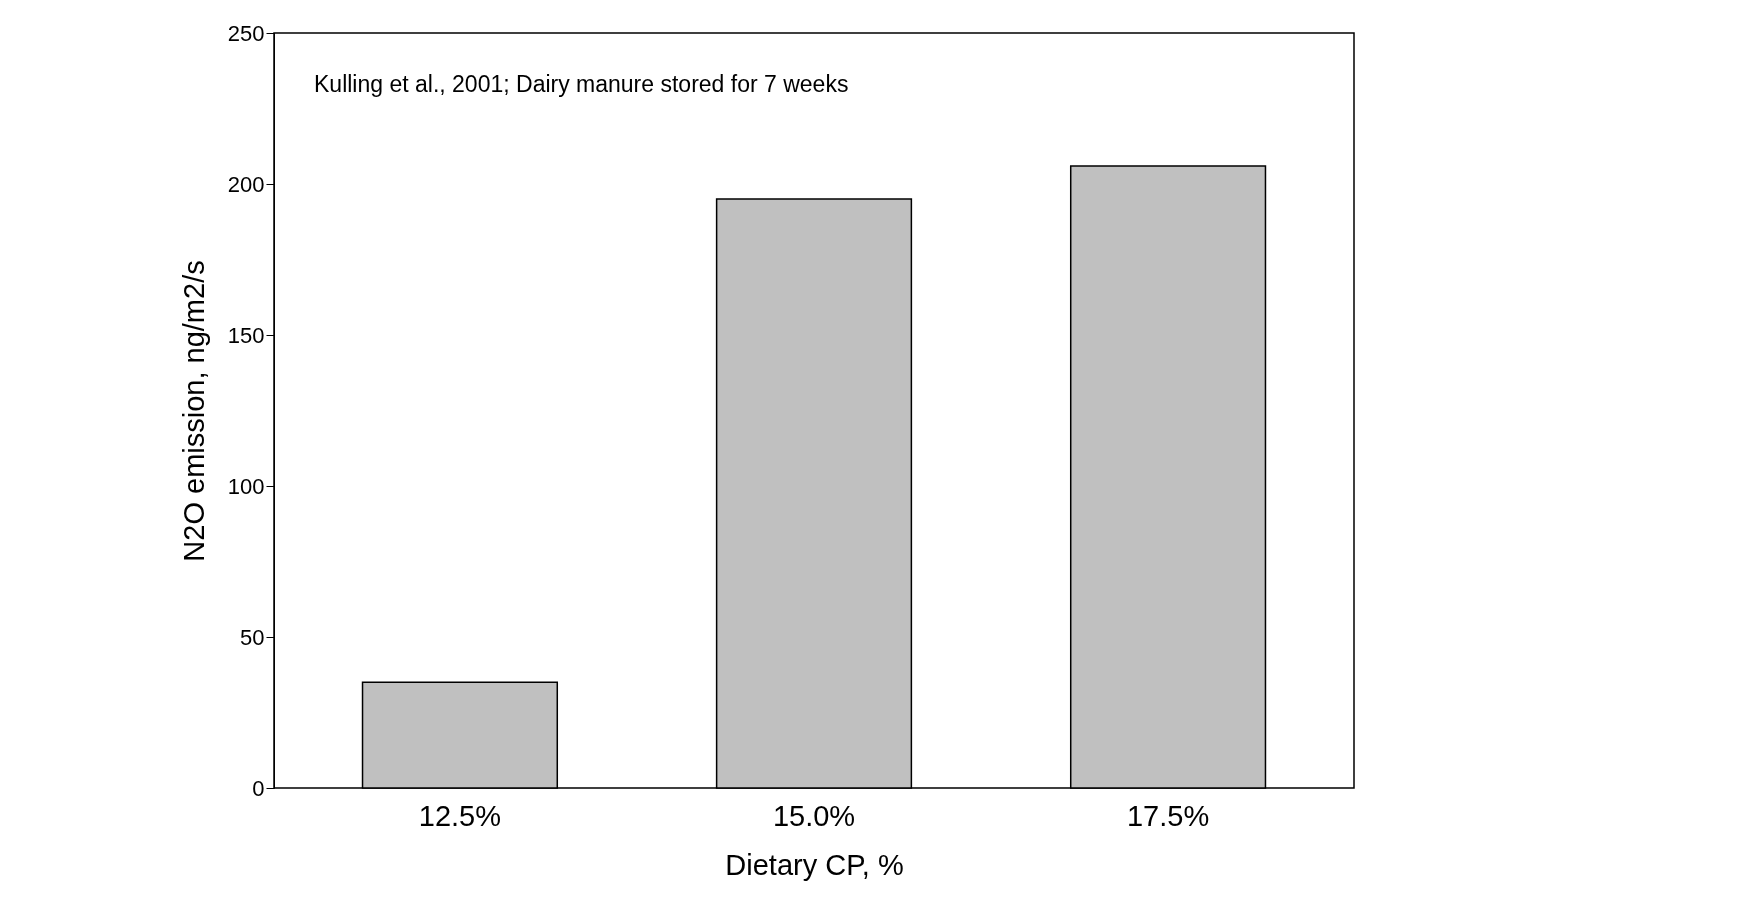  Describe the element at coordinates (814, 864) in the screenshot. I see `x-axis-title: Dietary CP, %` at that location.